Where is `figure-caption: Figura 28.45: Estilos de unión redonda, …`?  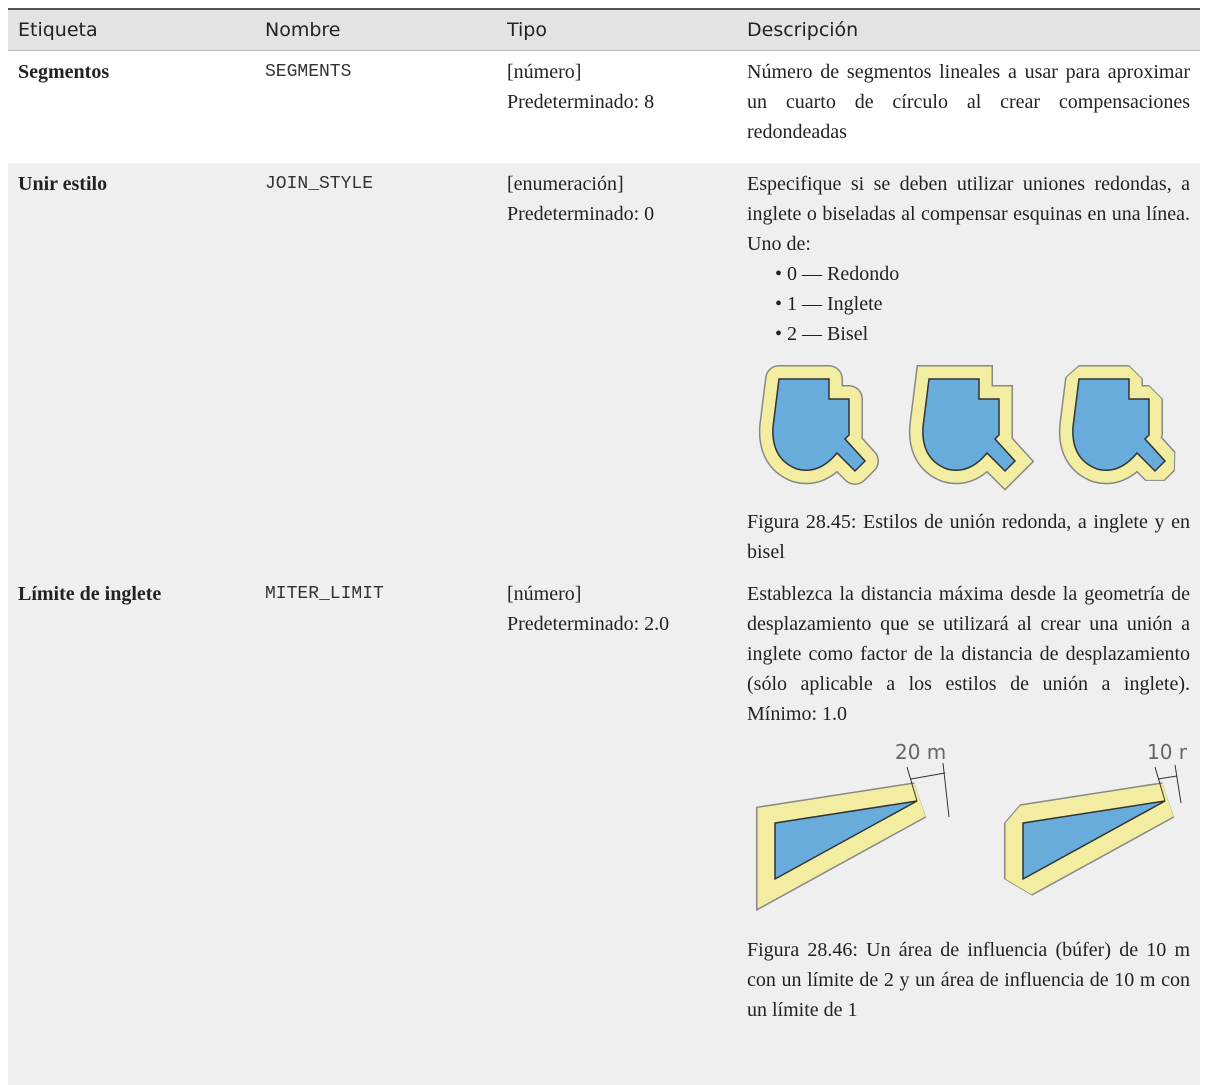 figure-caption: Figura 28.45: Estilos de unión redonda, … is located at coordinates (968, 537).